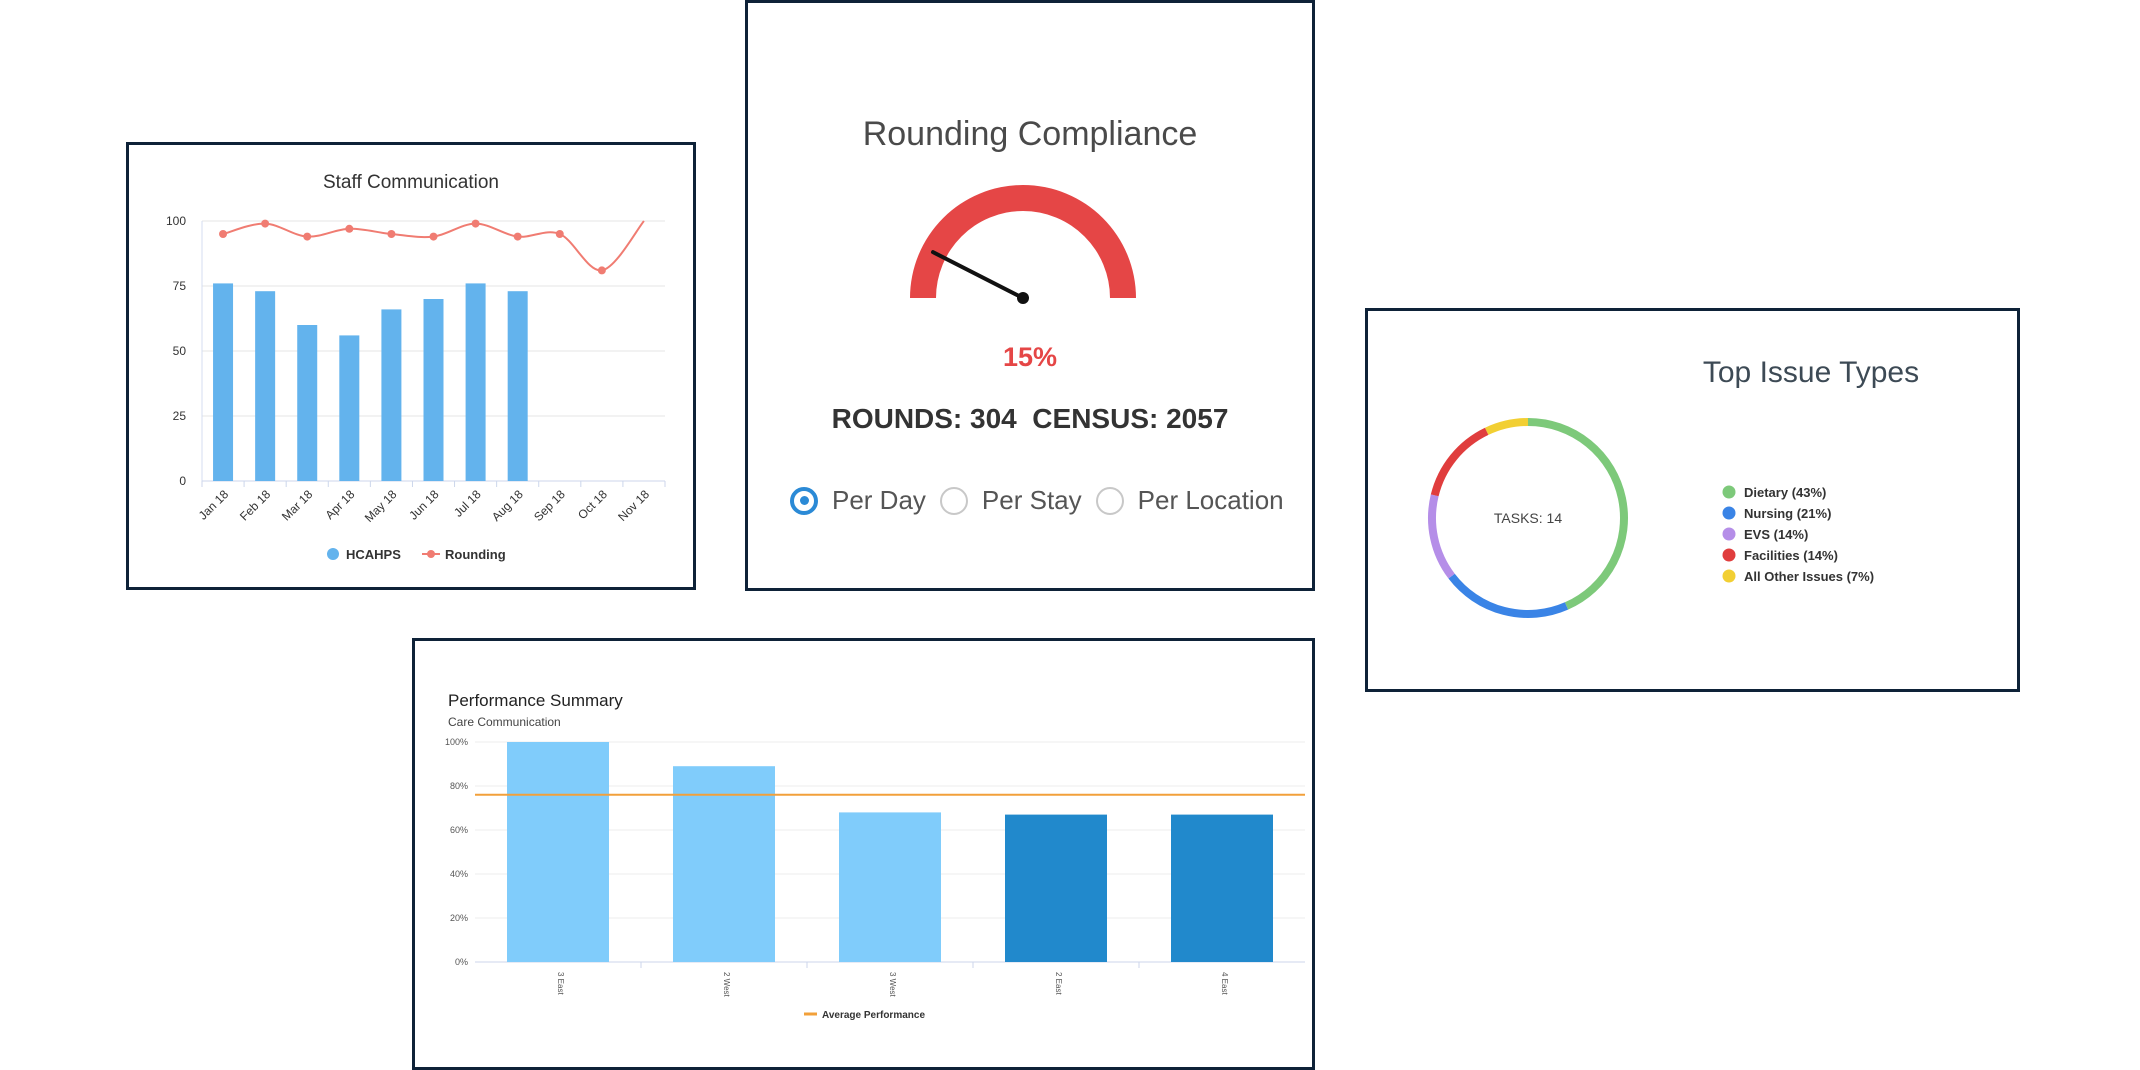  Describe the element at coordinates (978, 275) in the screenshot. I see `gauge-needle` at that location.